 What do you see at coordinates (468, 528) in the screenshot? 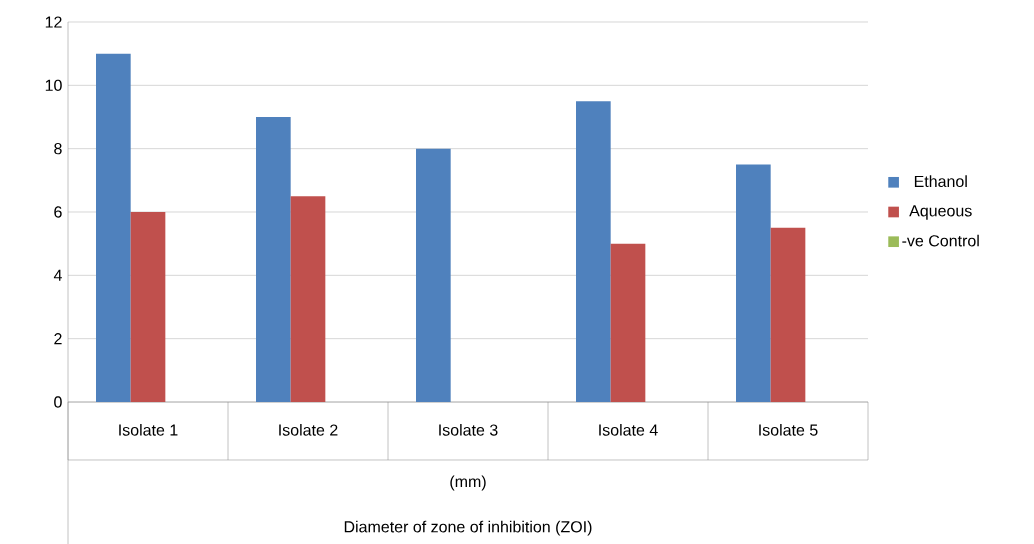
I see `text: Diameter of zone of inhibition (ZOI)` at bounding box center [468, 528].